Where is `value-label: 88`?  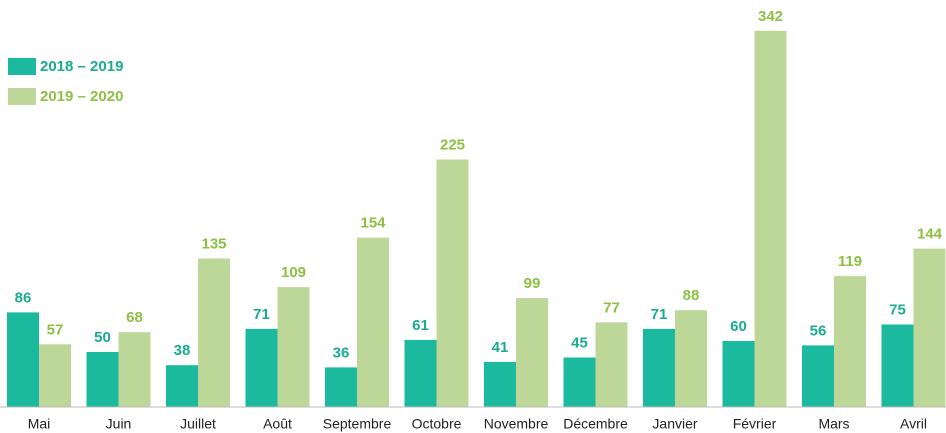
value-label: 88 is located at coordinates (691, 295).